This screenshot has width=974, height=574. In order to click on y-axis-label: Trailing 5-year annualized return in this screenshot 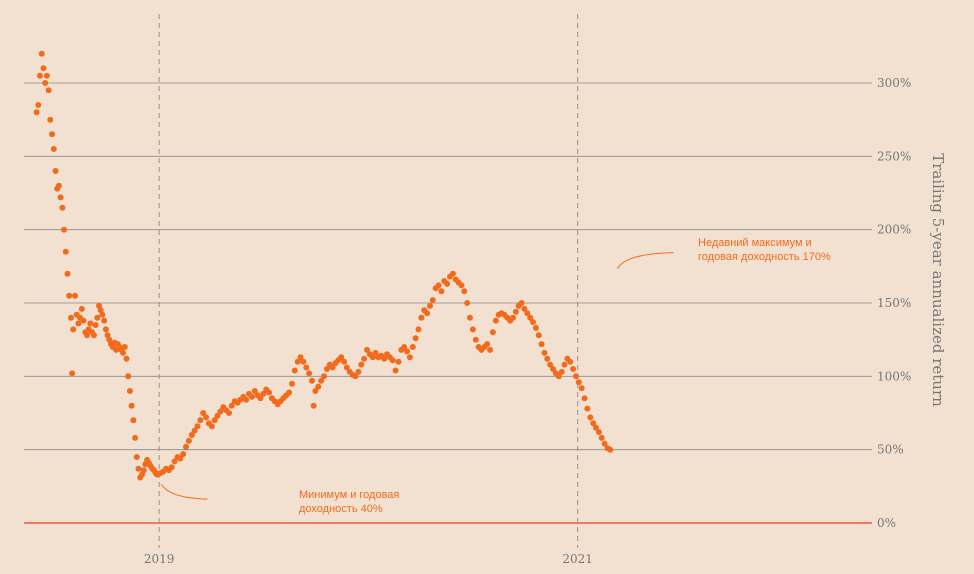, I will do `click(938, 280)`.